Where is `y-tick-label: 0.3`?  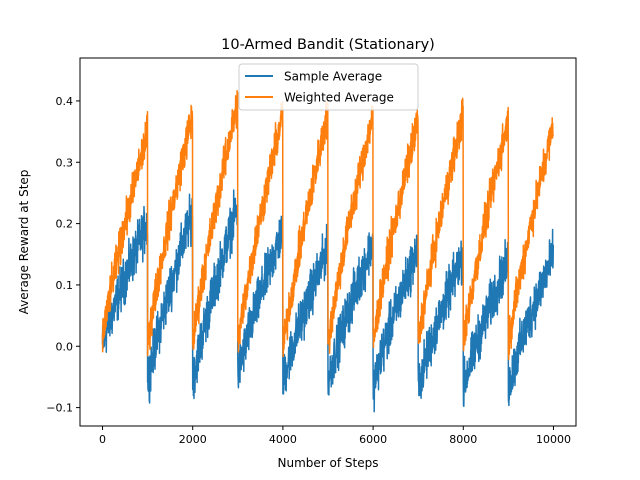 y-tick-label: 0.3 is located at coordinates (65, 162).